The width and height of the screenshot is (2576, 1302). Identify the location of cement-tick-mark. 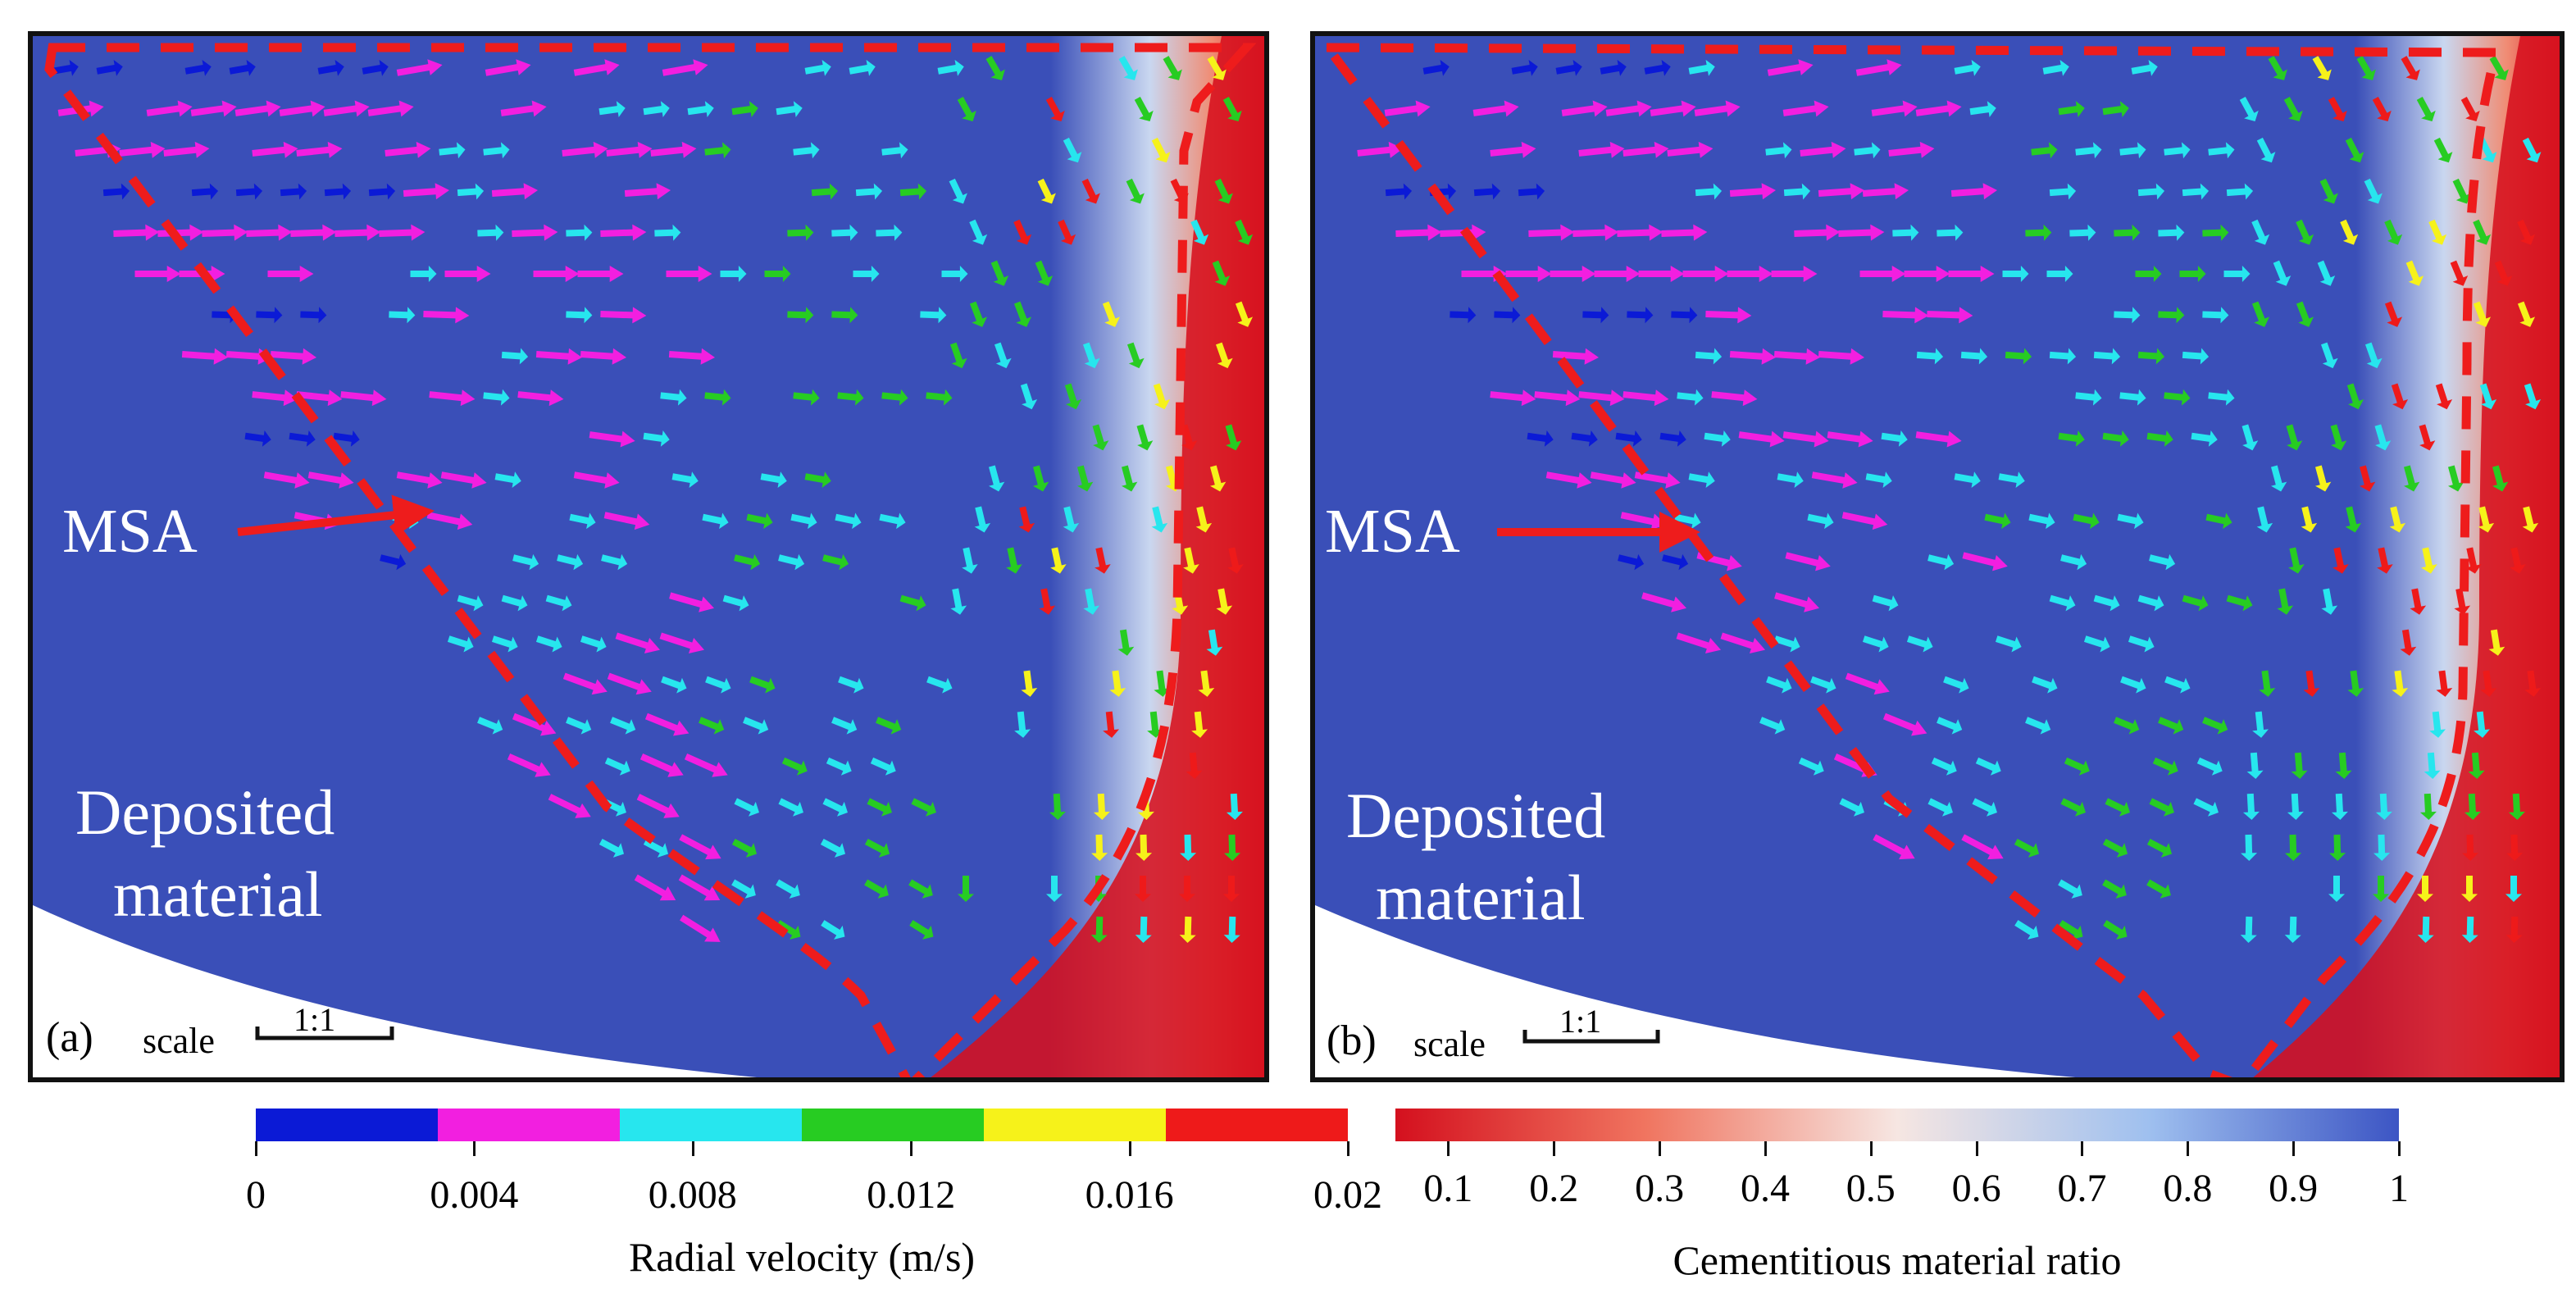
(1660, 1148).